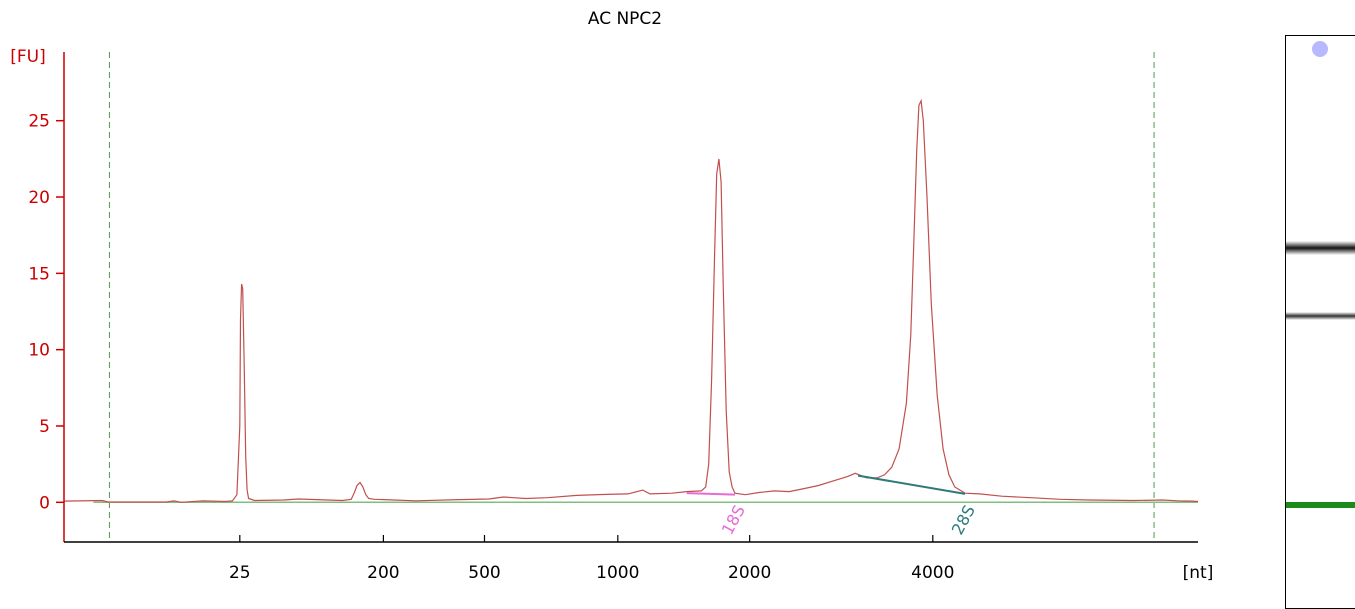 The image size is (1355, 609). Describe the element at coordinates (39, 351) in the screenshot. I see `y-tick-label: 10` at that location.